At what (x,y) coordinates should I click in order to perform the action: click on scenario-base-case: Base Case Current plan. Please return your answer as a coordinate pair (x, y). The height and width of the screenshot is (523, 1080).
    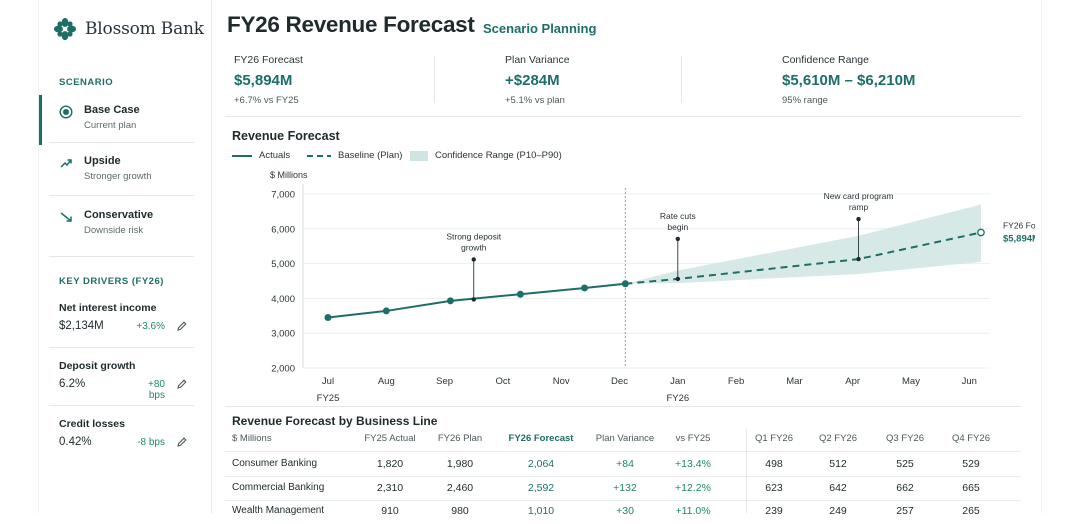
    Looking at the image, I should click on (118, 120).